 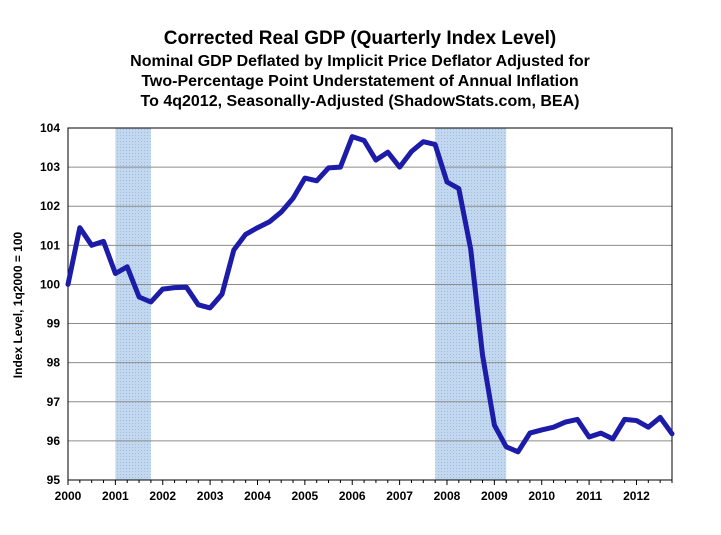 I want to click on y-tick-label-97: 97, so click(x=54, y=402).